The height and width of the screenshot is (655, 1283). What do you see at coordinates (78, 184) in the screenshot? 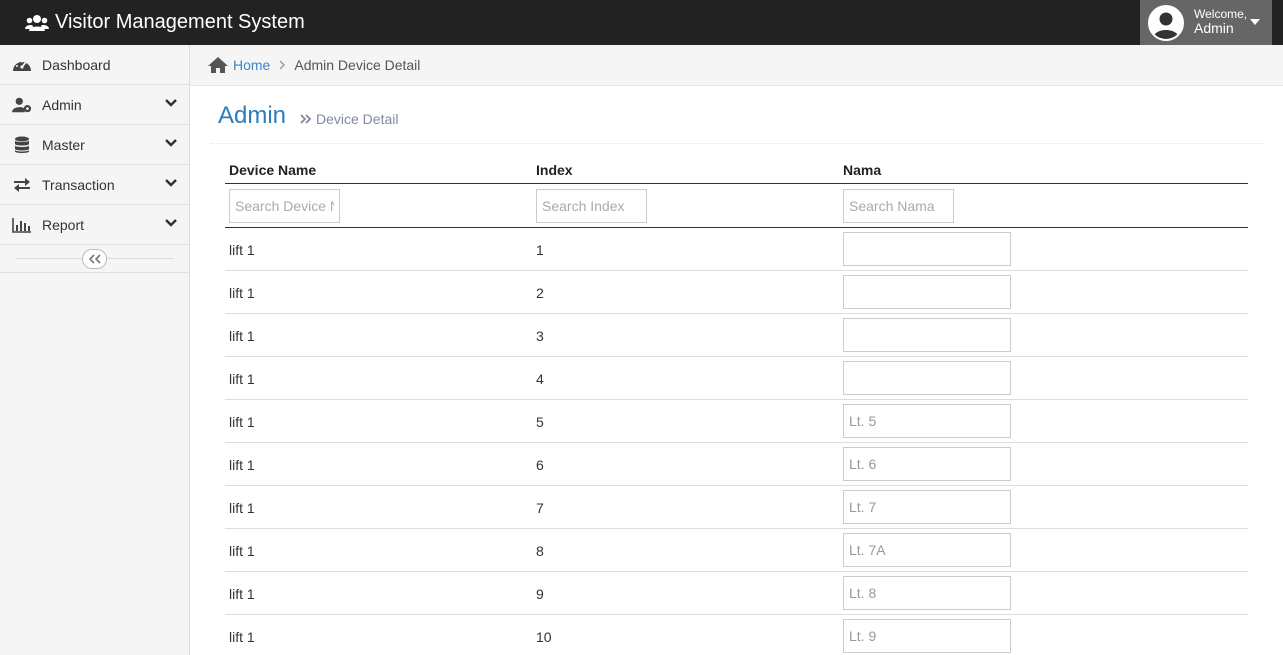
I see `sidebar-item-label: Transaction` at bounding box center [78, 184].